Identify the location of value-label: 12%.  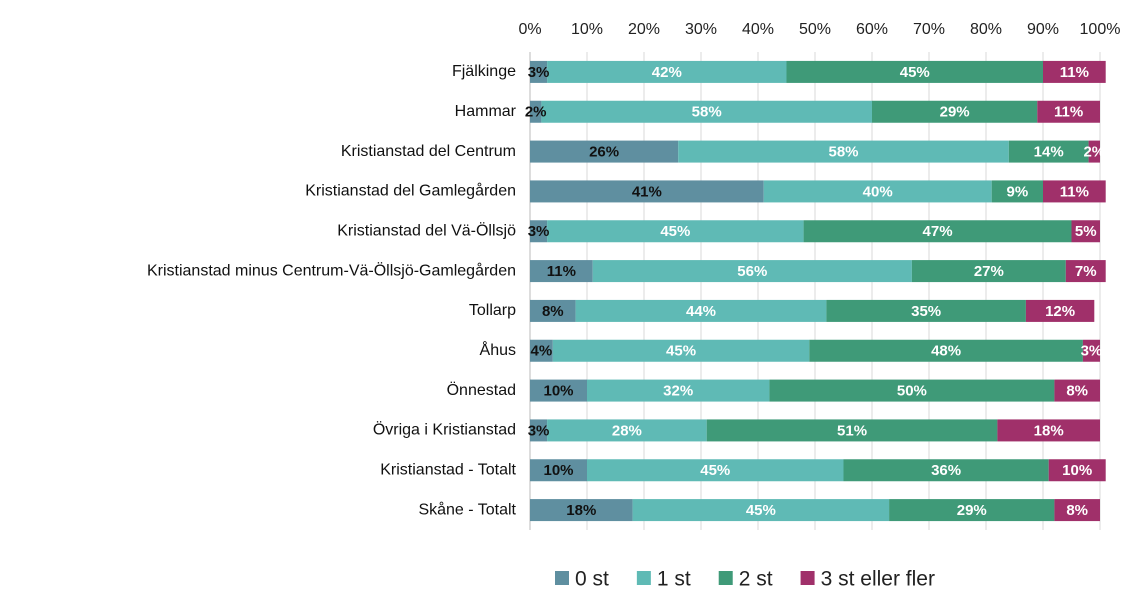
(1060, 311).